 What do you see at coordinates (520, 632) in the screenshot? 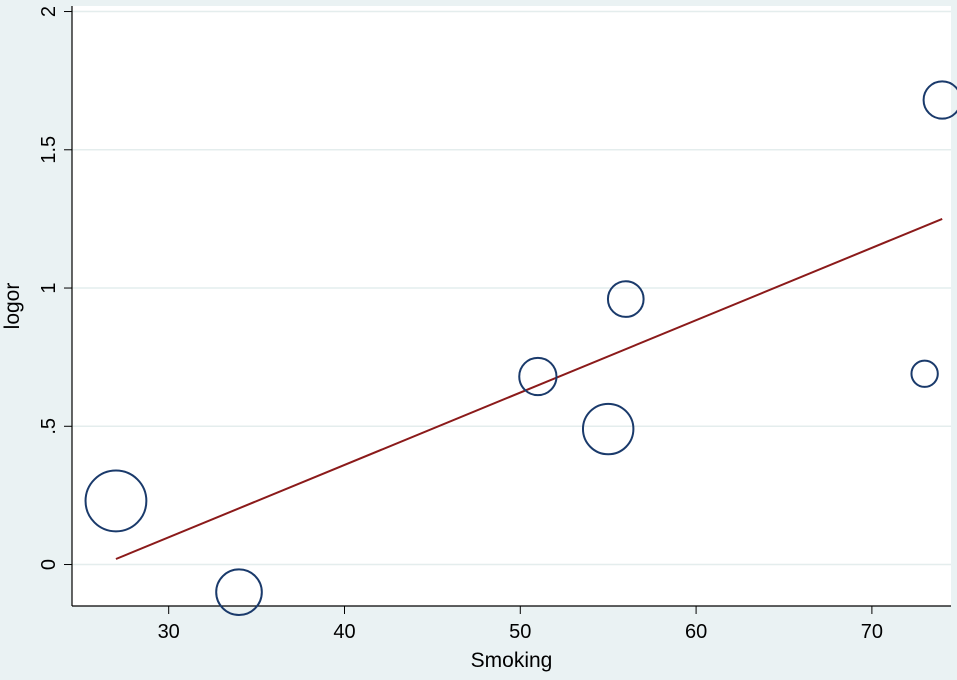
I see `x-tick-label: 50` at bounding box center [520, 632].